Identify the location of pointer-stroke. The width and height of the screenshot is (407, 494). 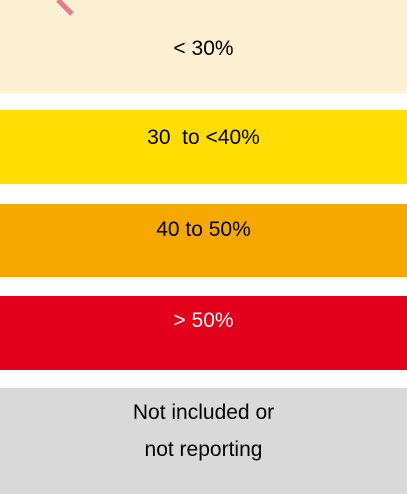
(65, 8).